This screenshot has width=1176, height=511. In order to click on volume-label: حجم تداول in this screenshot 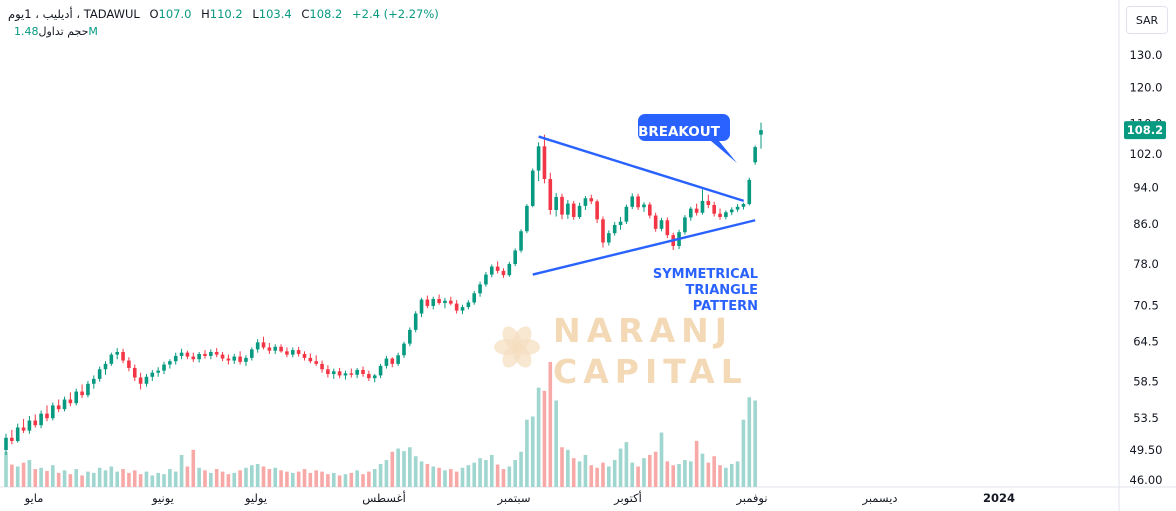, I will do `click(63, 31)`.